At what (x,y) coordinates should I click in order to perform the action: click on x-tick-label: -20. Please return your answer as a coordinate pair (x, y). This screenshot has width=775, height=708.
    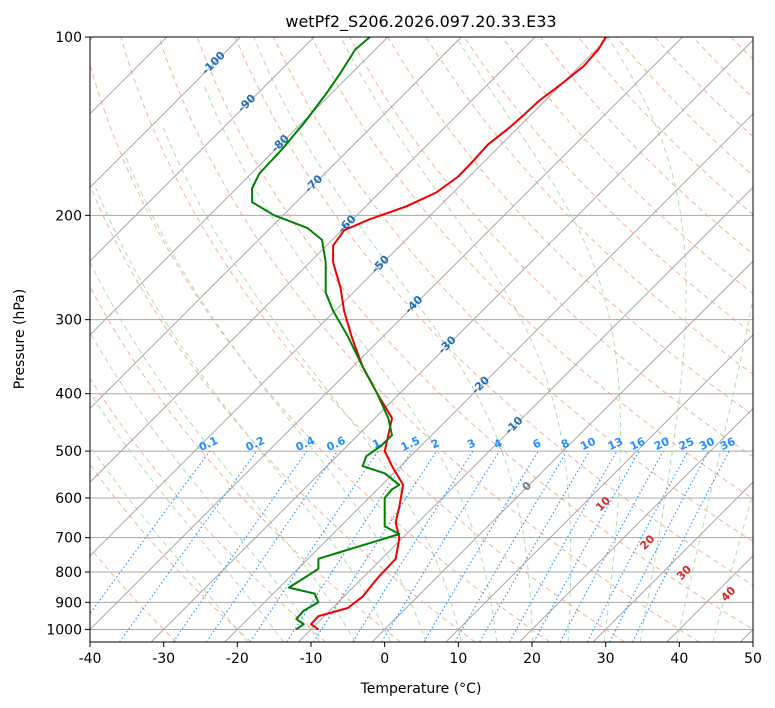
    Looking at the image, I should click on (237, 659).